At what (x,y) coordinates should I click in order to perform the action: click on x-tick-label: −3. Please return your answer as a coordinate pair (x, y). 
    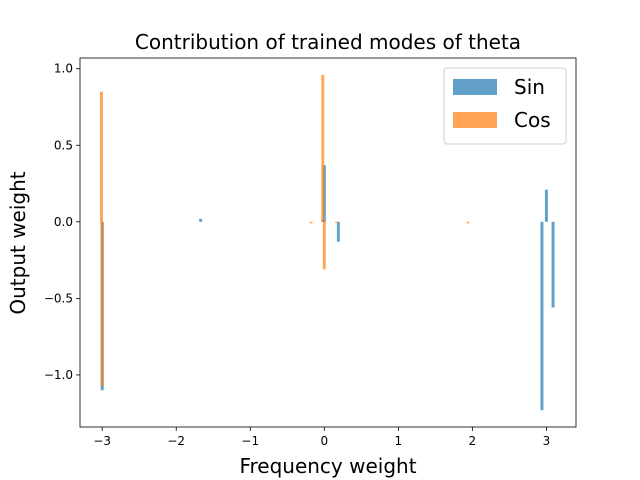
    Looking at the image, I should click on (102, 441).